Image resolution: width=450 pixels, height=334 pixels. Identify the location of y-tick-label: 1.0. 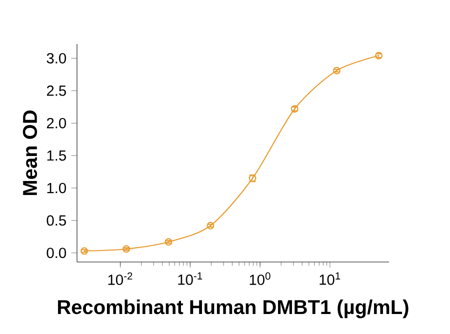
(56, 188).